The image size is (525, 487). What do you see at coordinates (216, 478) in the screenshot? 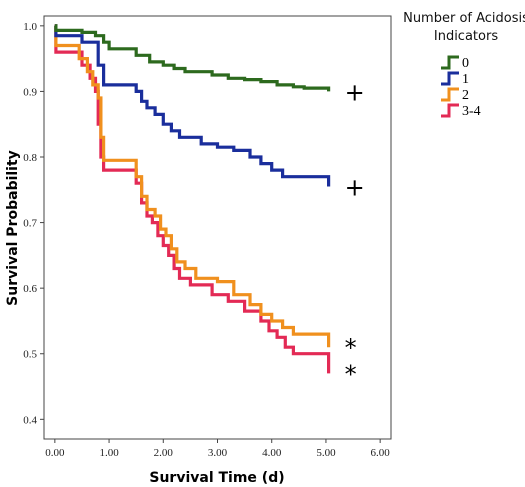
I see `x-axis-title: Survival Time (d)` at bounding box center [216, 478].